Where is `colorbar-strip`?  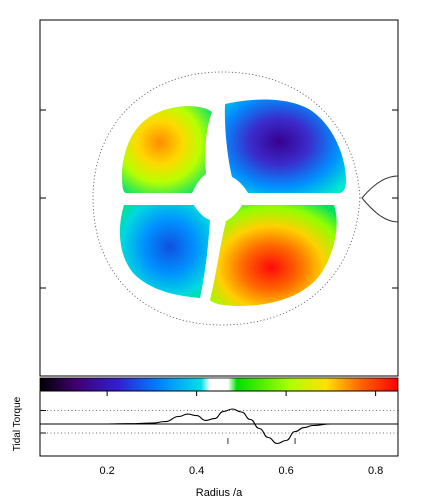
colorbar-strip is located at coordinates (219, 384).